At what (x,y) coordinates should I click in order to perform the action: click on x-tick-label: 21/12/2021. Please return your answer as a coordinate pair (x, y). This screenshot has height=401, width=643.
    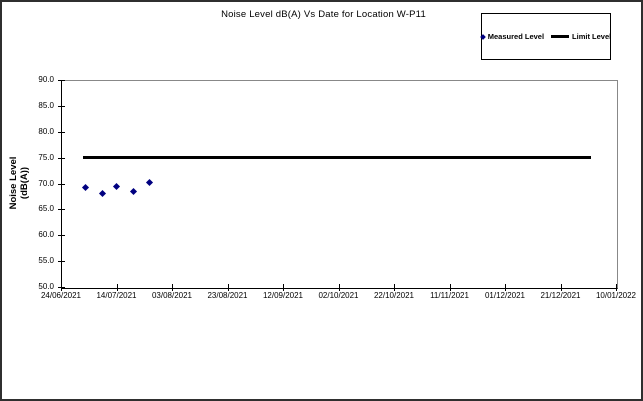
    Looking at the image, I should click on (560, 295).